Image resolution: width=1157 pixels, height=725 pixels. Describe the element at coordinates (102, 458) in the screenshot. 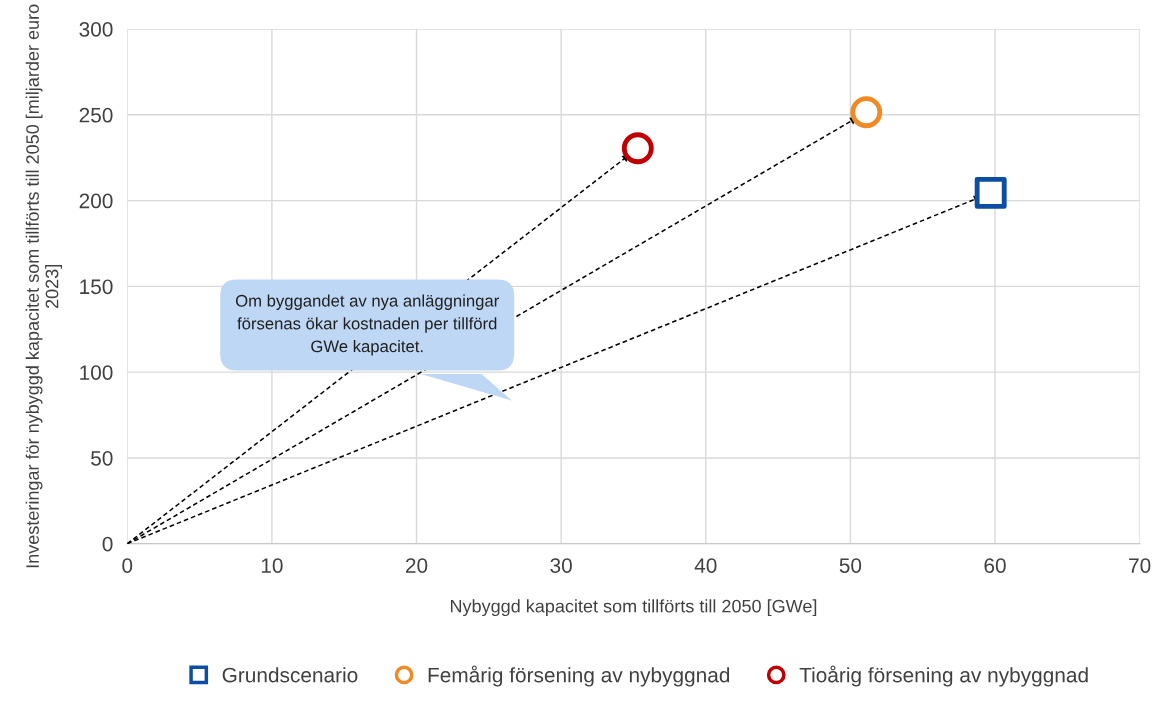

I see `y-tick-label: 50` at that location.